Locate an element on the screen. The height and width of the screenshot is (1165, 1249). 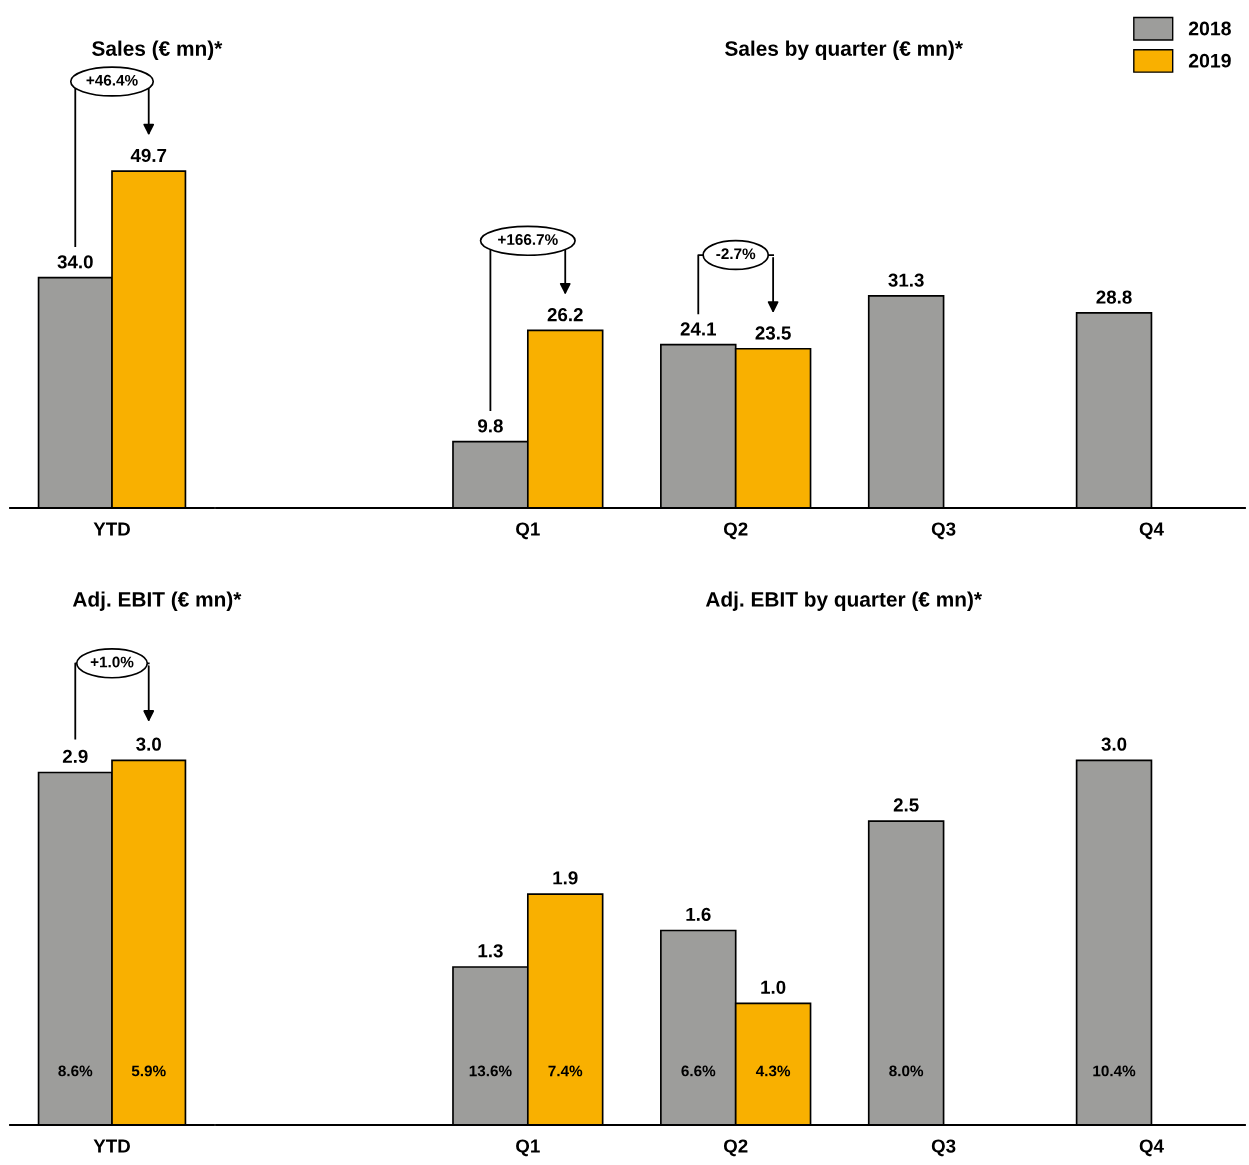
annotation: 8.6% is located at coordinates (75, 1071).